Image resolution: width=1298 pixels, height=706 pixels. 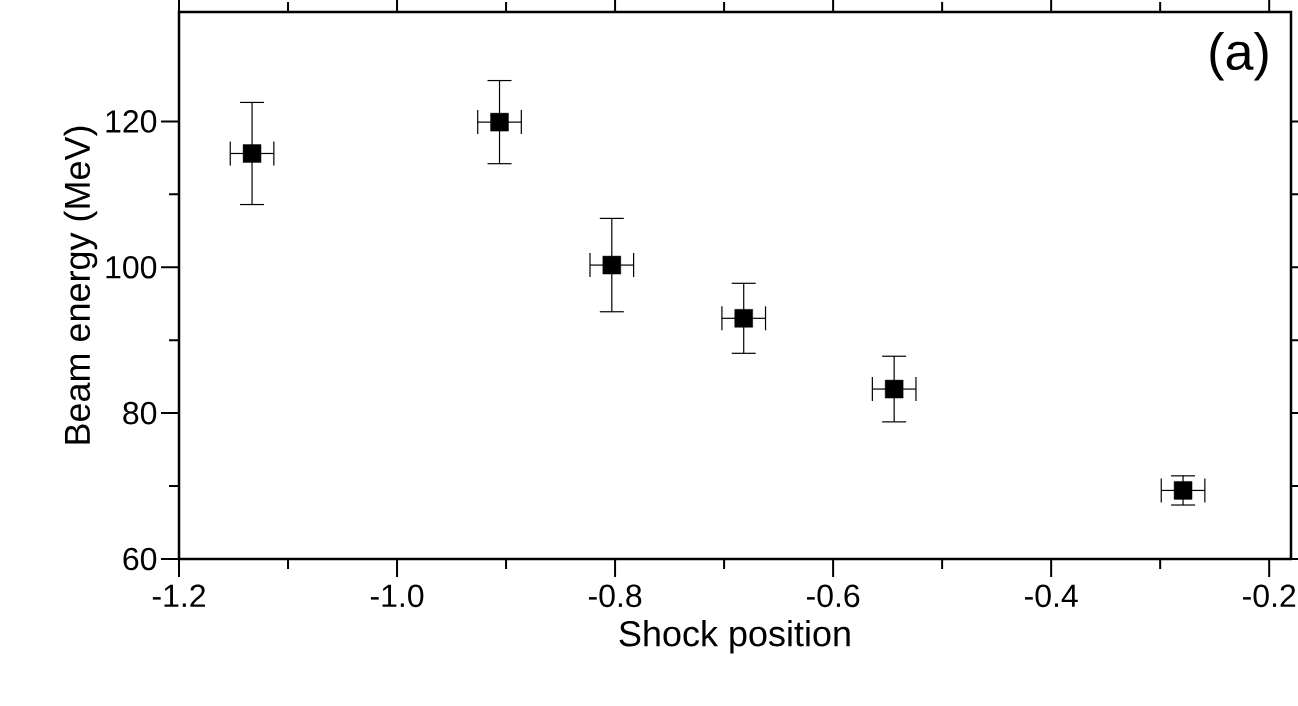 What do you see at coordinates (734, 637) in the screenshot?
I see `x-axis-title: Shock position` at bounding box center [734, 637].